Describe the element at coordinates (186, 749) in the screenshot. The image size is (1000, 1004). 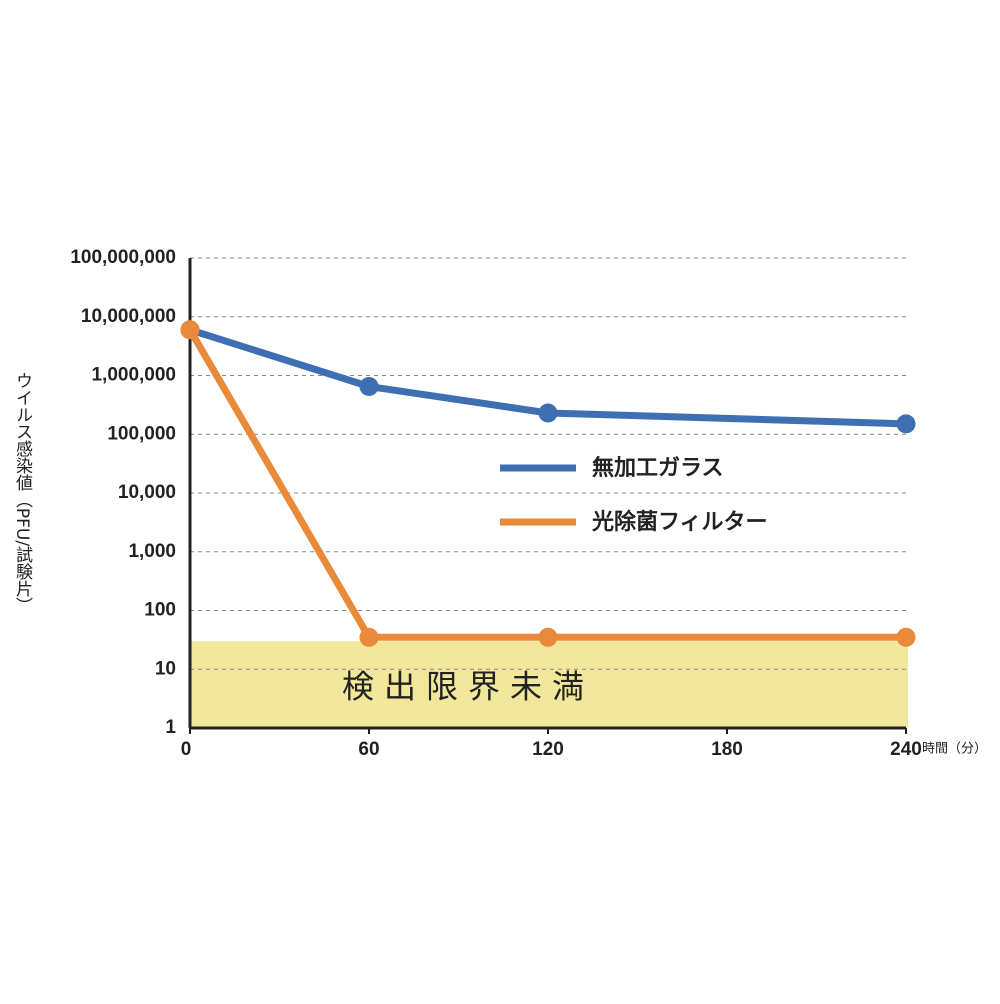
I see `x-tick-label: 0` at that location.